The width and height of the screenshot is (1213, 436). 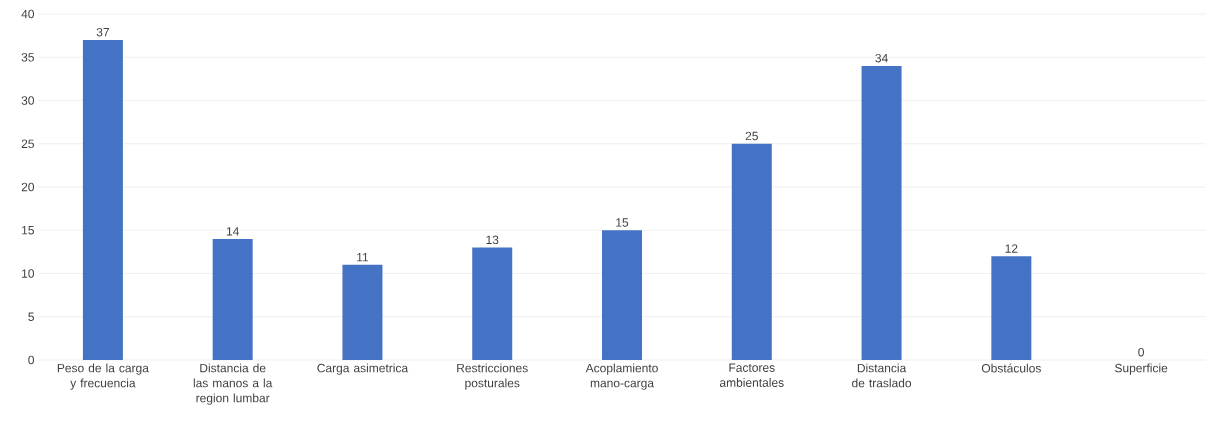 What do you see at coordinates (492, 240) in the screenshot?
I see `data-label: 13` at bounding box center [492, 240].